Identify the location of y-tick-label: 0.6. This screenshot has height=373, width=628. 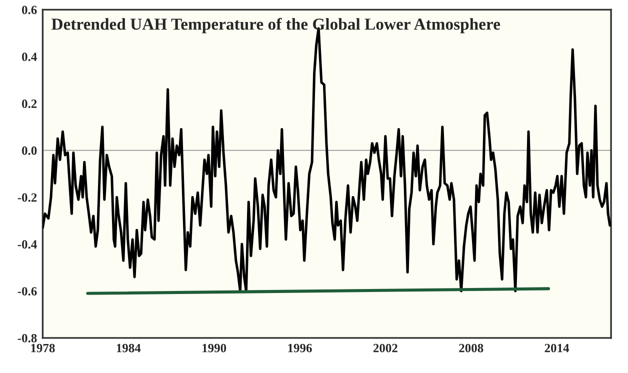
(29, 10).